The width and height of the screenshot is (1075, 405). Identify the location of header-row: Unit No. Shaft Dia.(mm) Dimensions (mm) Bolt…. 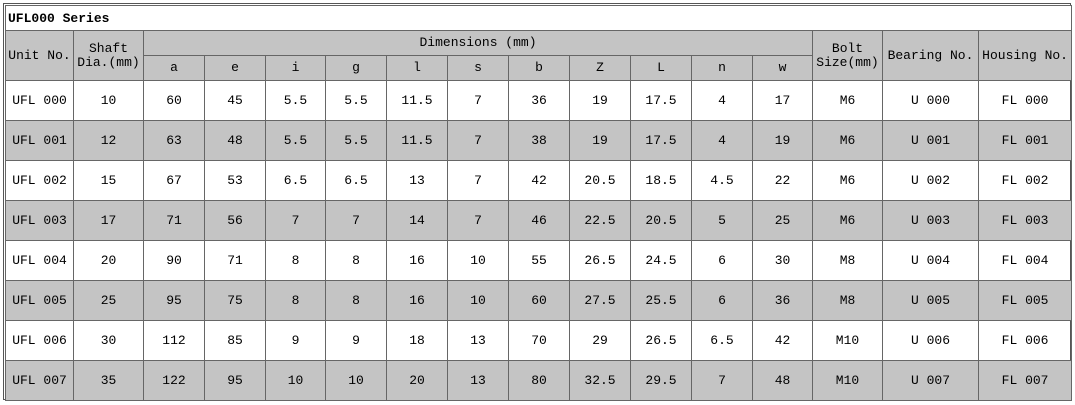
(539, 55).